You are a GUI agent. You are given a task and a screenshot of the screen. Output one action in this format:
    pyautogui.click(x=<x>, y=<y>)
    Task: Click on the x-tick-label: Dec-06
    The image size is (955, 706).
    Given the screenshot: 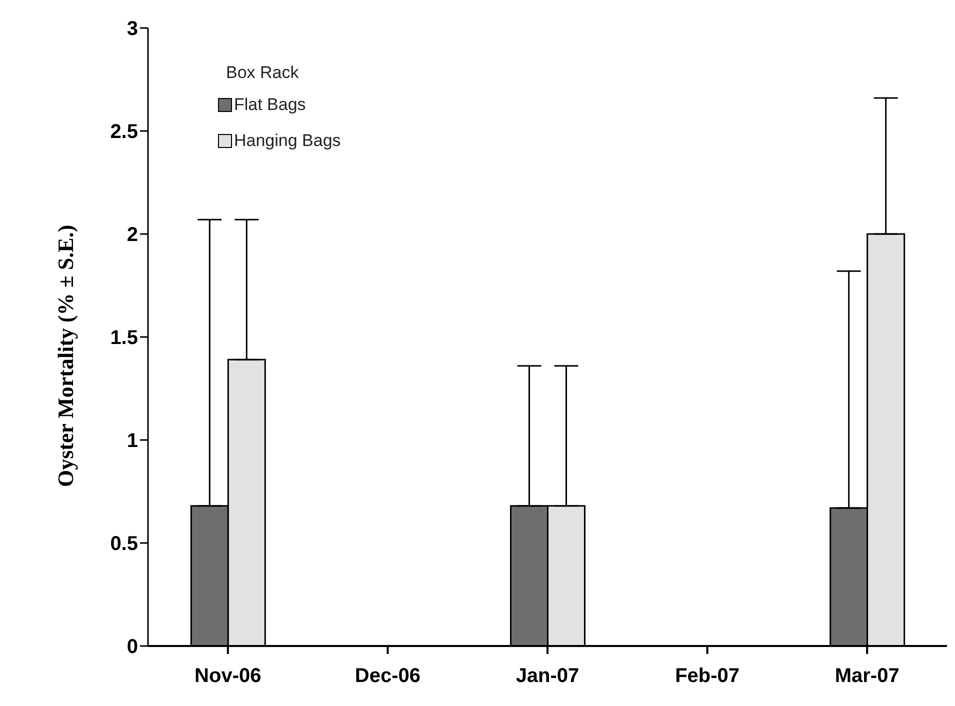 What is the action you would take?
    pyautogui.click(x=387, y=676)
    